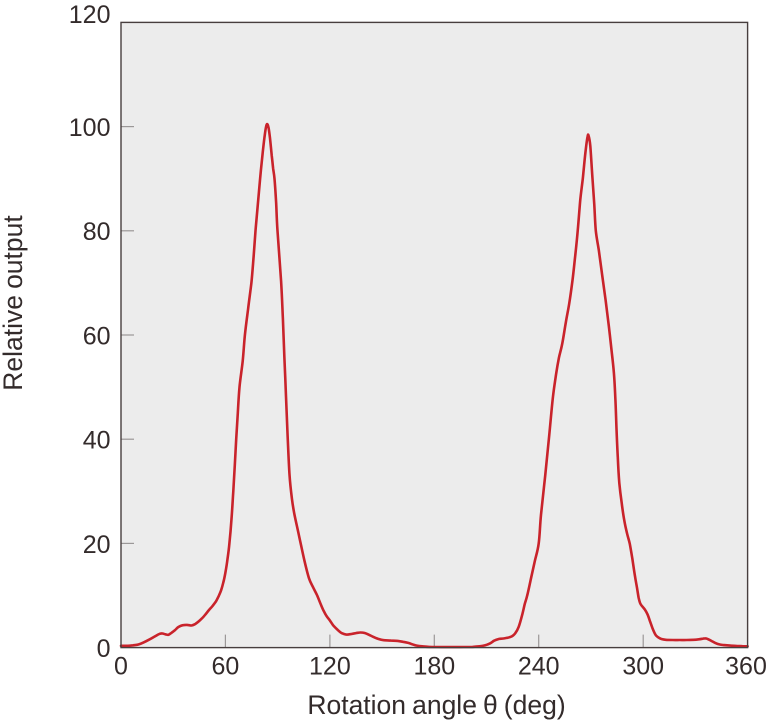  Describe the element at coordinates (539, 667) in the screenshot. I see `svg-text: 240` at that location.